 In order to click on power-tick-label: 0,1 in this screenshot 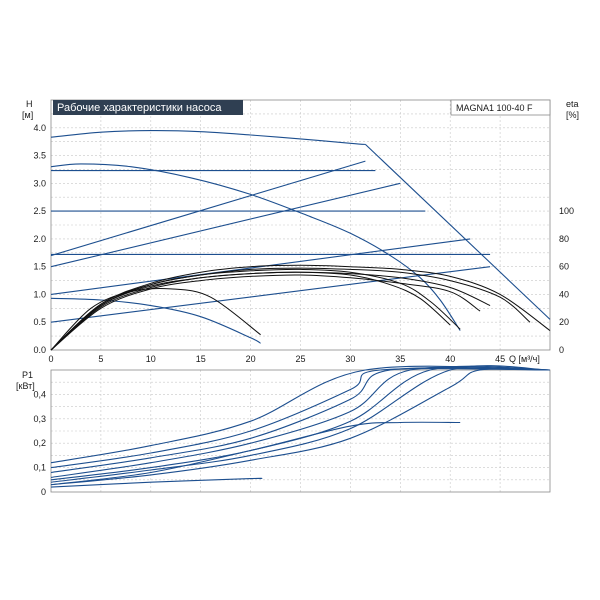, I will do `click(39, 468)`.